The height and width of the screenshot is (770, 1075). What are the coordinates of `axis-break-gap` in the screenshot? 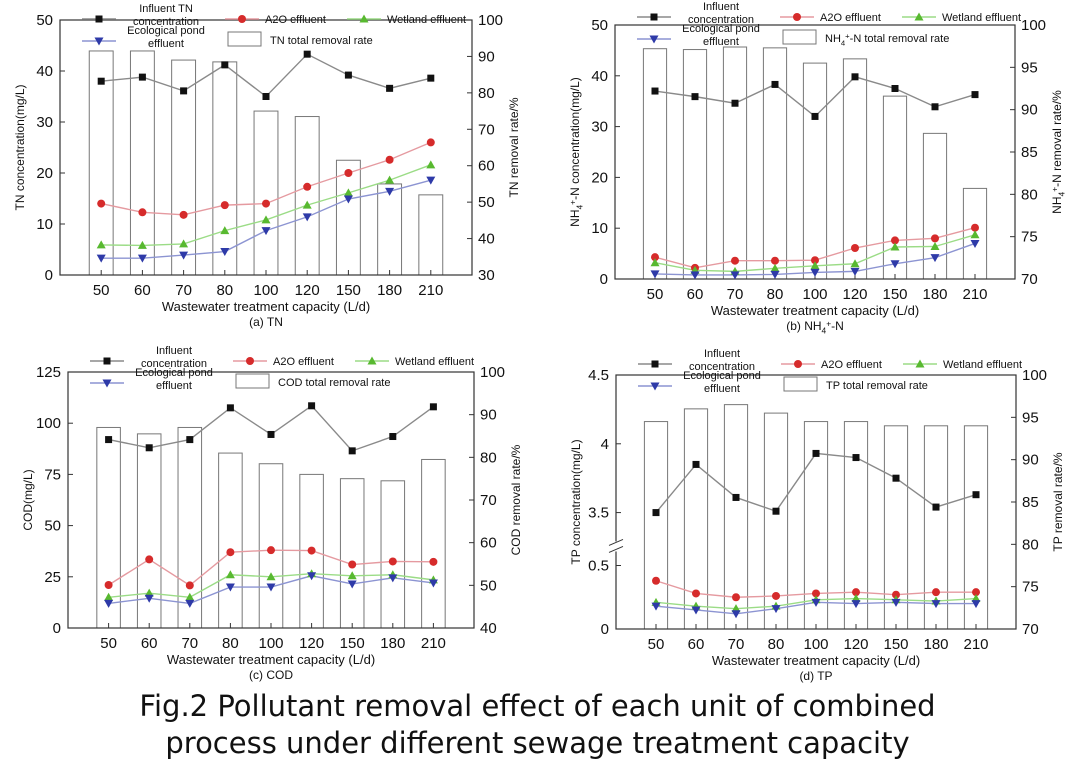 It's located at (616, 546).